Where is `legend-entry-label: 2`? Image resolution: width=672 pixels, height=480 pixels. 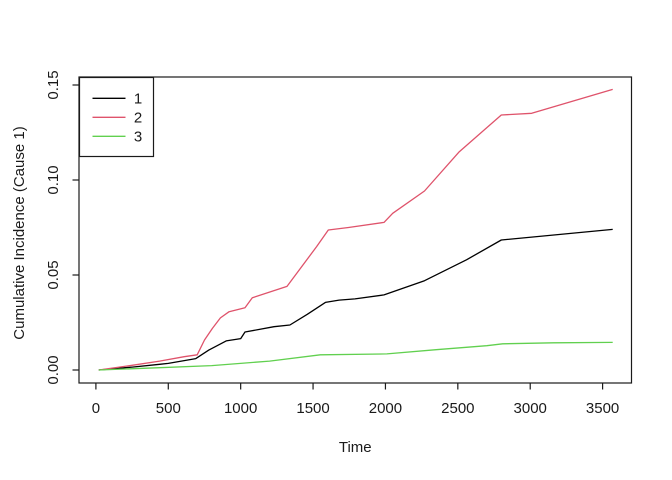
legend-entry-label: 2 is located at coordinates (138, 118).